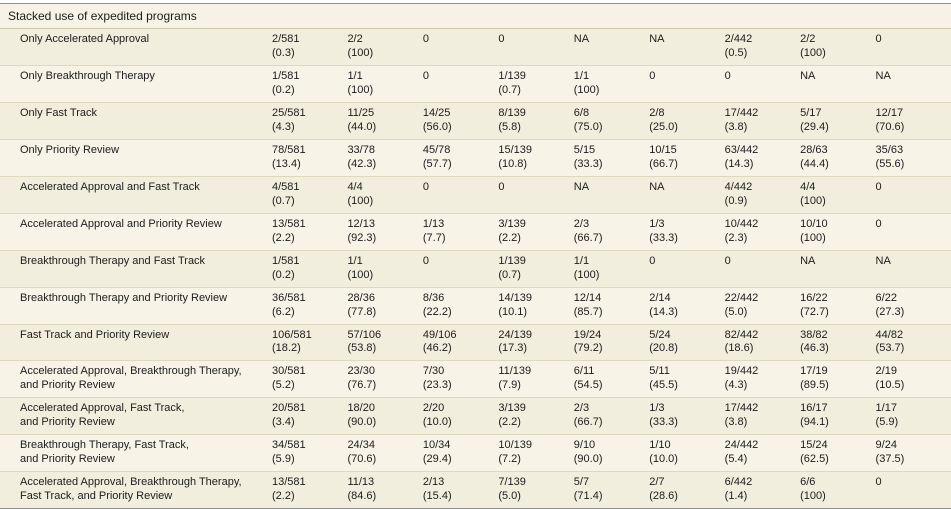  I want to click on data-cell: 82/442 (18.6), so click(741, 341).